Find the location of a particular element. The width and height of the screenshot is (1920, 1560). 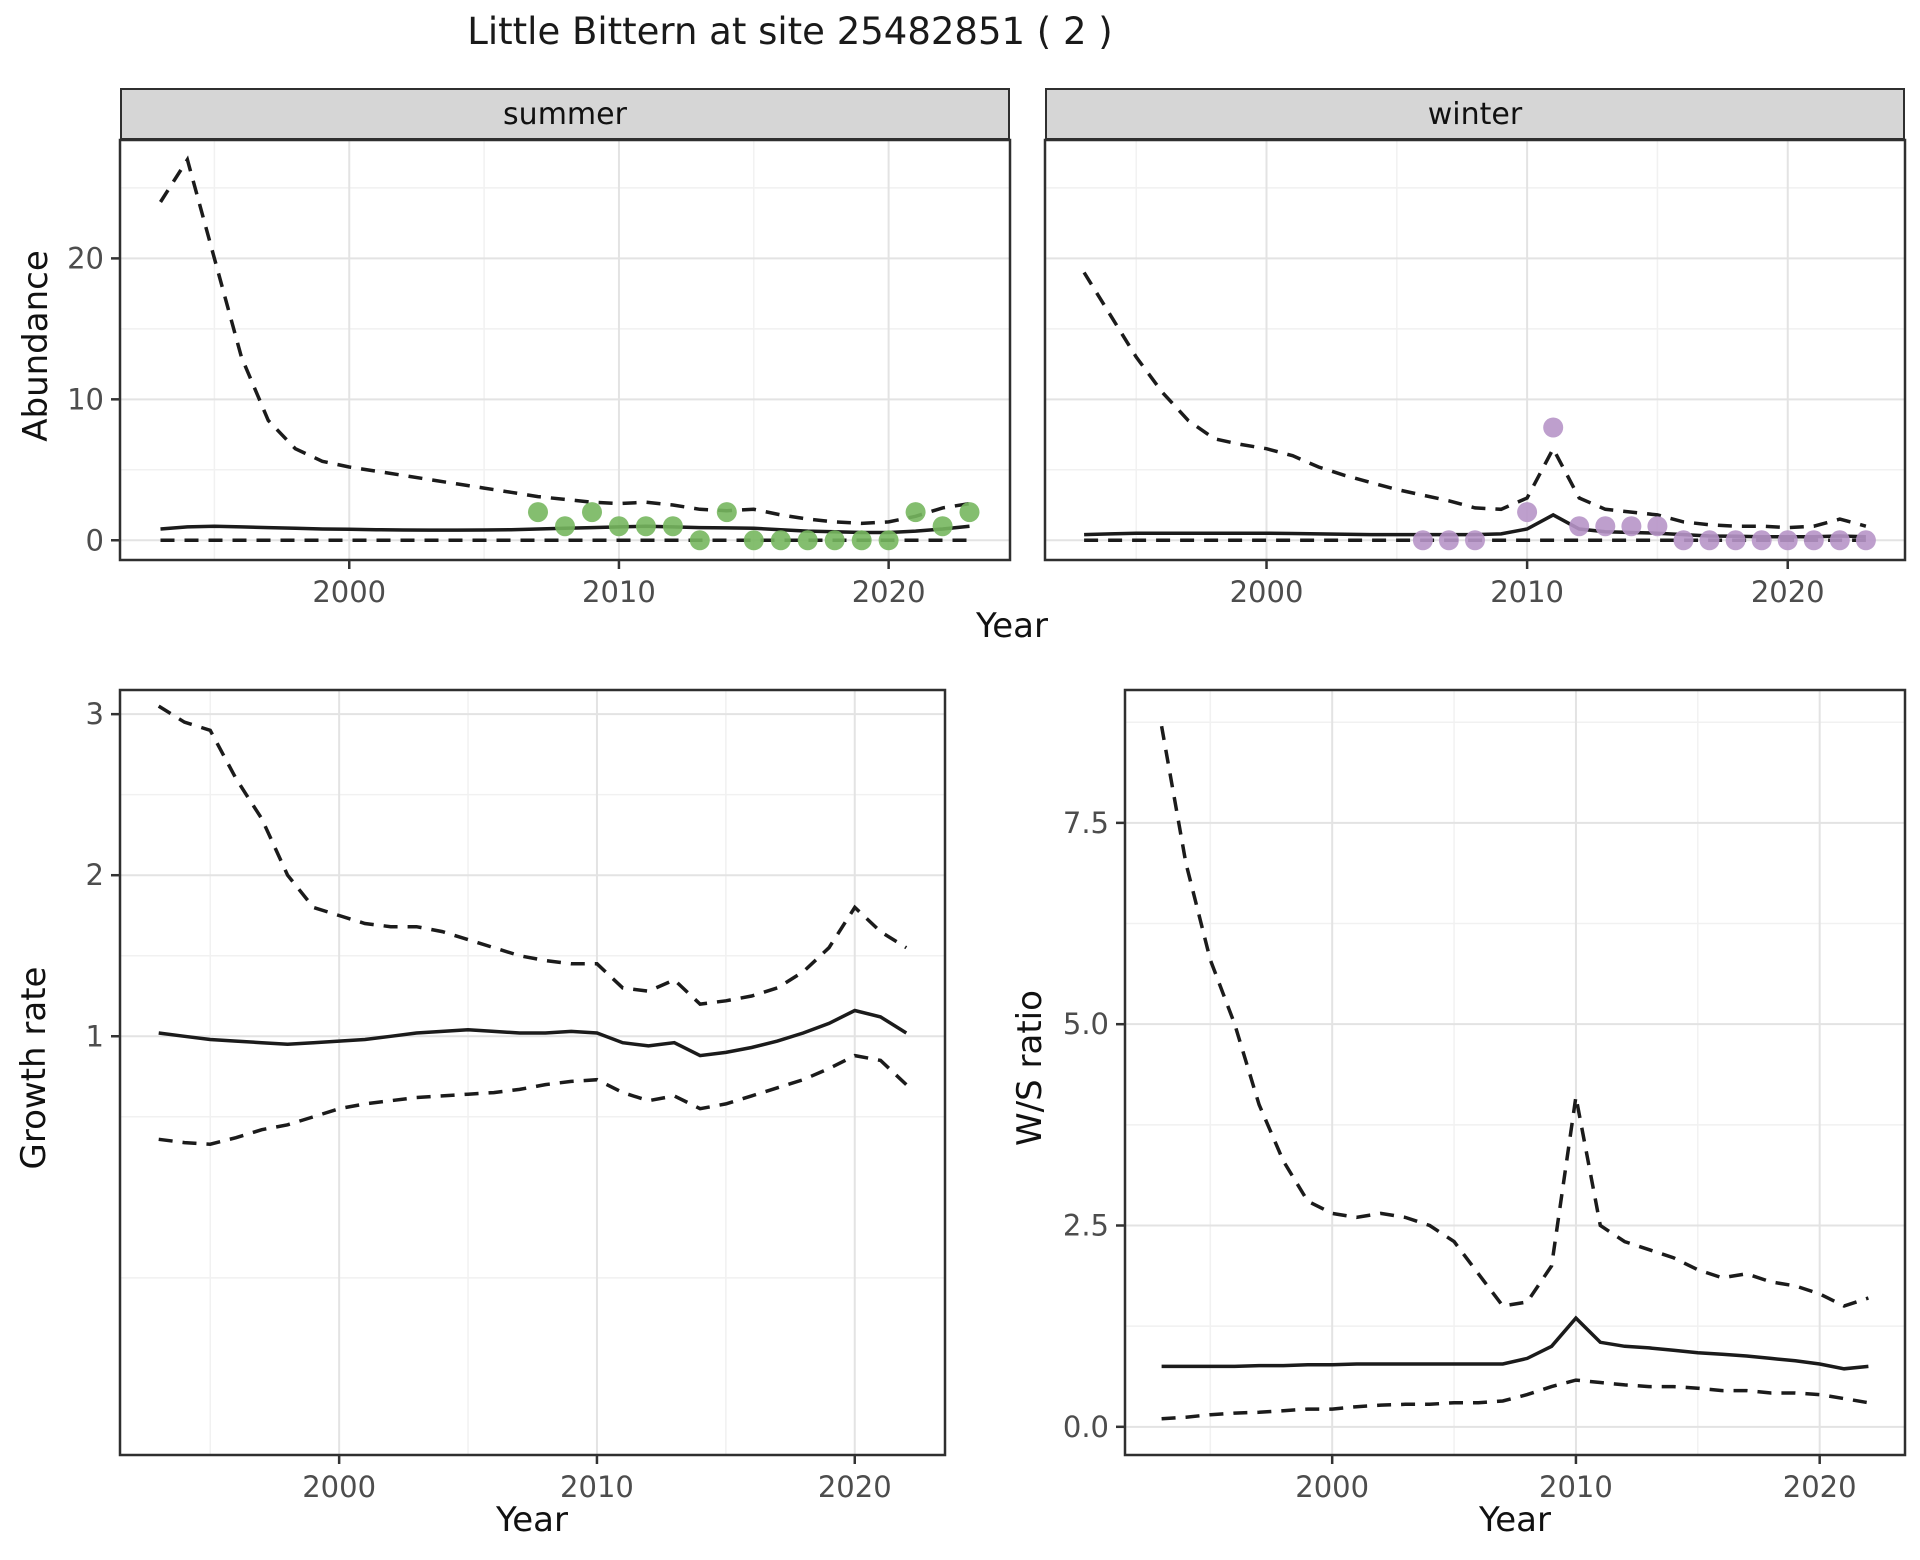

abundance-summer-panel: 2000 2010 2020 0 10 20 is located at coordinates (539, 373).